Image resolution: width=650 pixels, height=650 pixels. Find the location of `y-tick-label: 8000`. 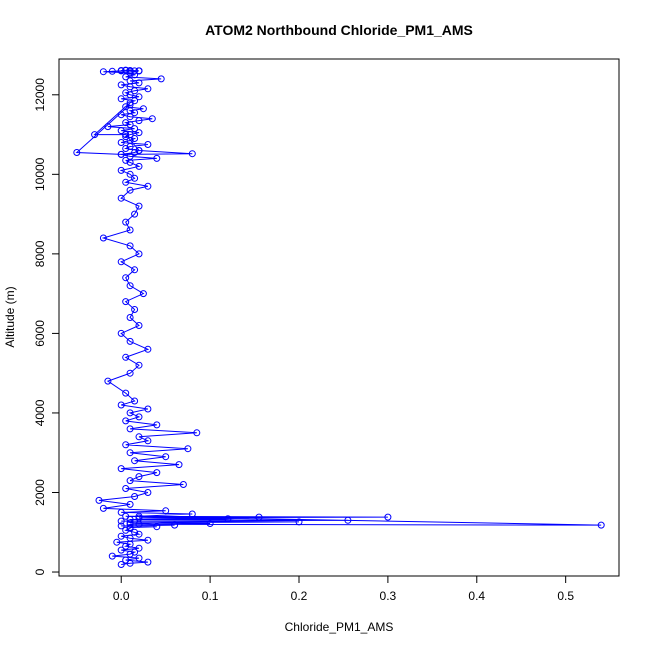

y-tick-label: 8000 is located at coordinates (40, 253).